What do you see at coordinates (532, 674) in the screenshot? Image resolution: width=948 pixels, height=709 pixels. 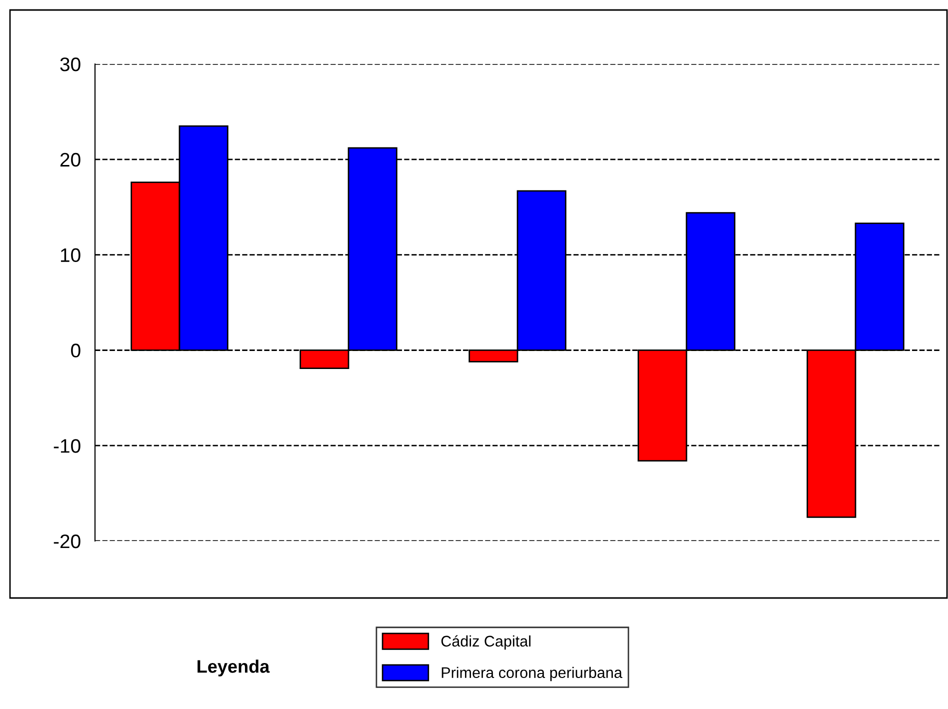 I see `legend-label: Primera corona periurbana` at bounding box center [532, 674].